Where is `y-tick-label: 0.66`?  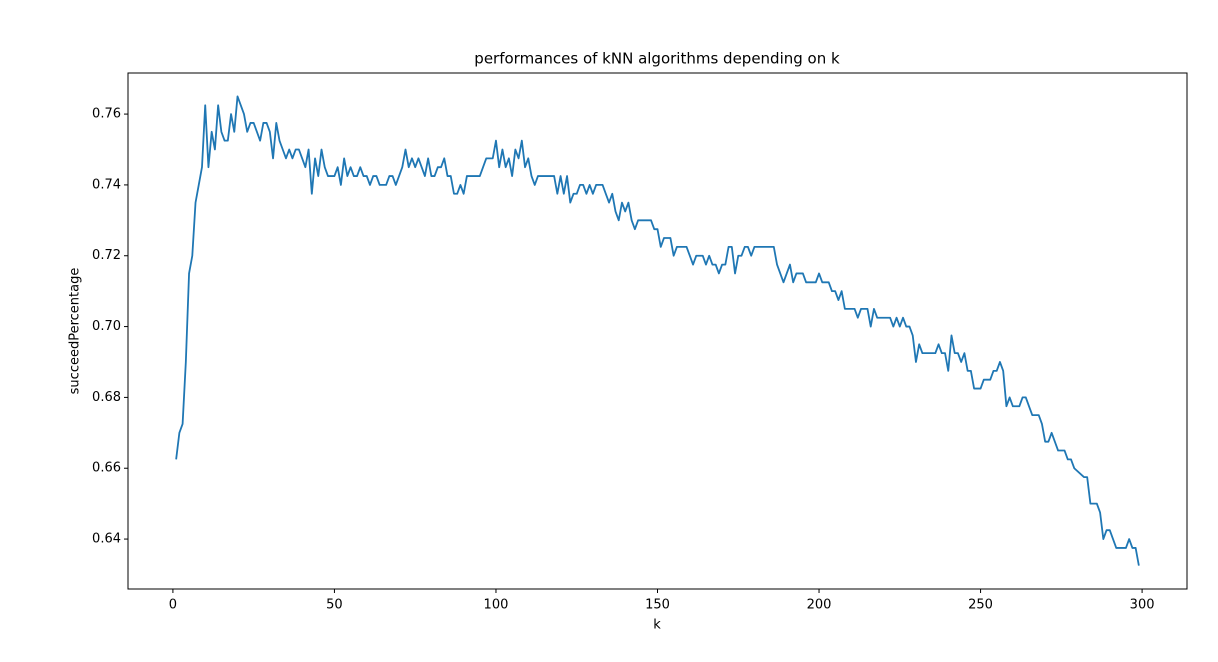
y-tick-label: 0.66 is located at coordinates (106, 468).